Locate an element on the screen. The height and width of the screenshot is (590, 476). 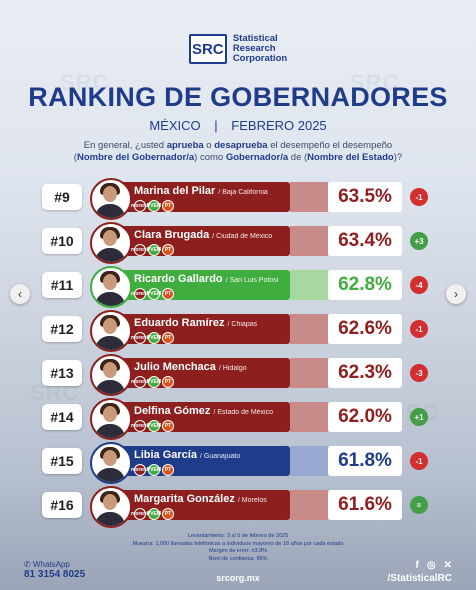
approval-percentage: 63.4% is located at coordinates (365, 241).